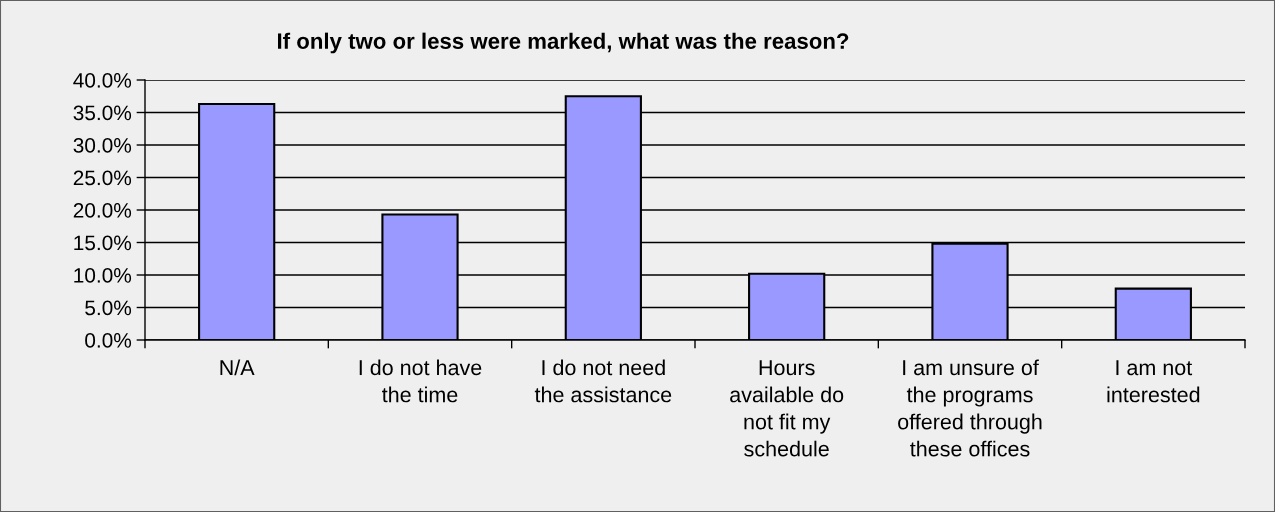 This screenshot has width=1275, height=512. Describe the element at coordinates (102, 210) in the screenshot. I see `y-tick-label: 20.0%` at that location.